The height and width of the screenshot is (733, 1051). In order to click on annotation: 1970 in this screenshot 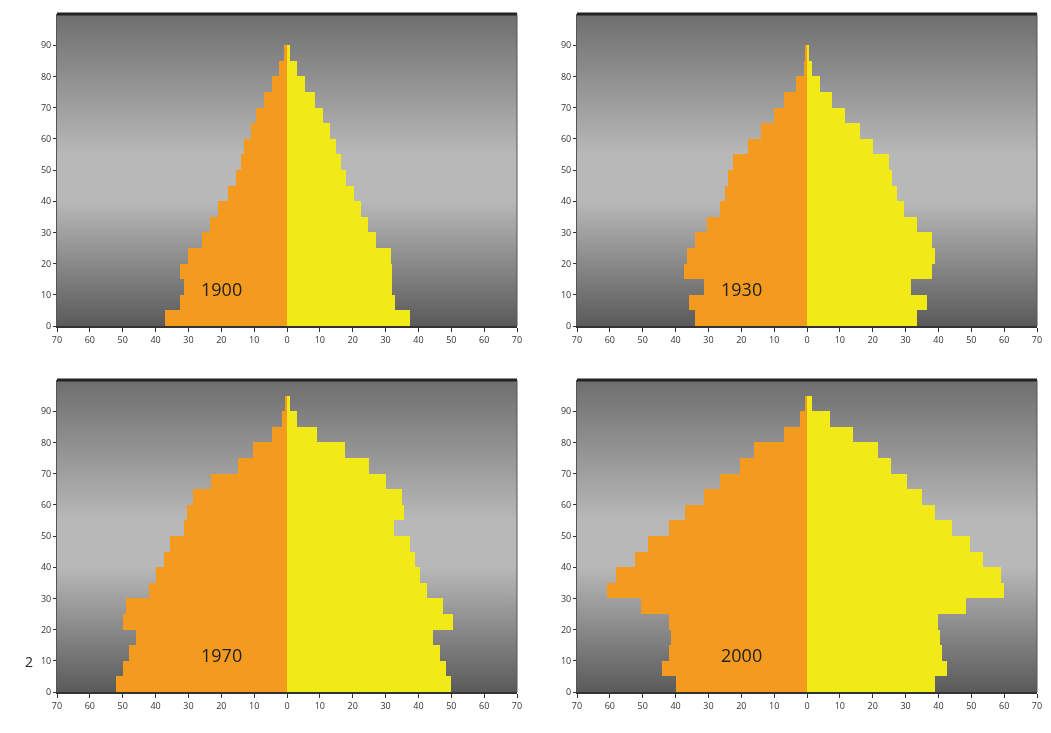, I will do `click(222, 655)`.